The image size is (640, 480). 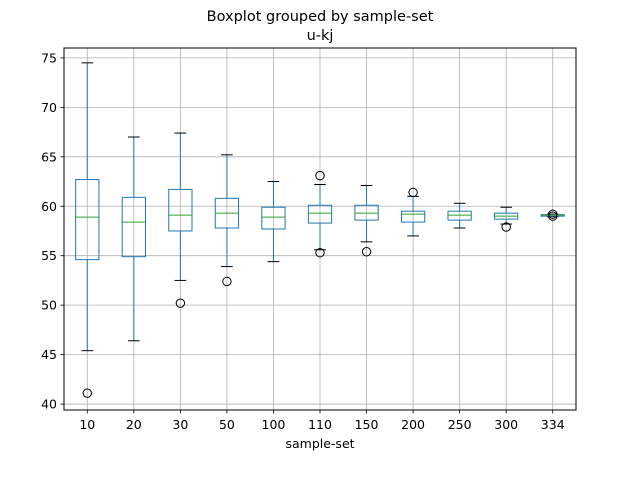 I want to click on x-tick-label: 10, so click(x=87, y=424).